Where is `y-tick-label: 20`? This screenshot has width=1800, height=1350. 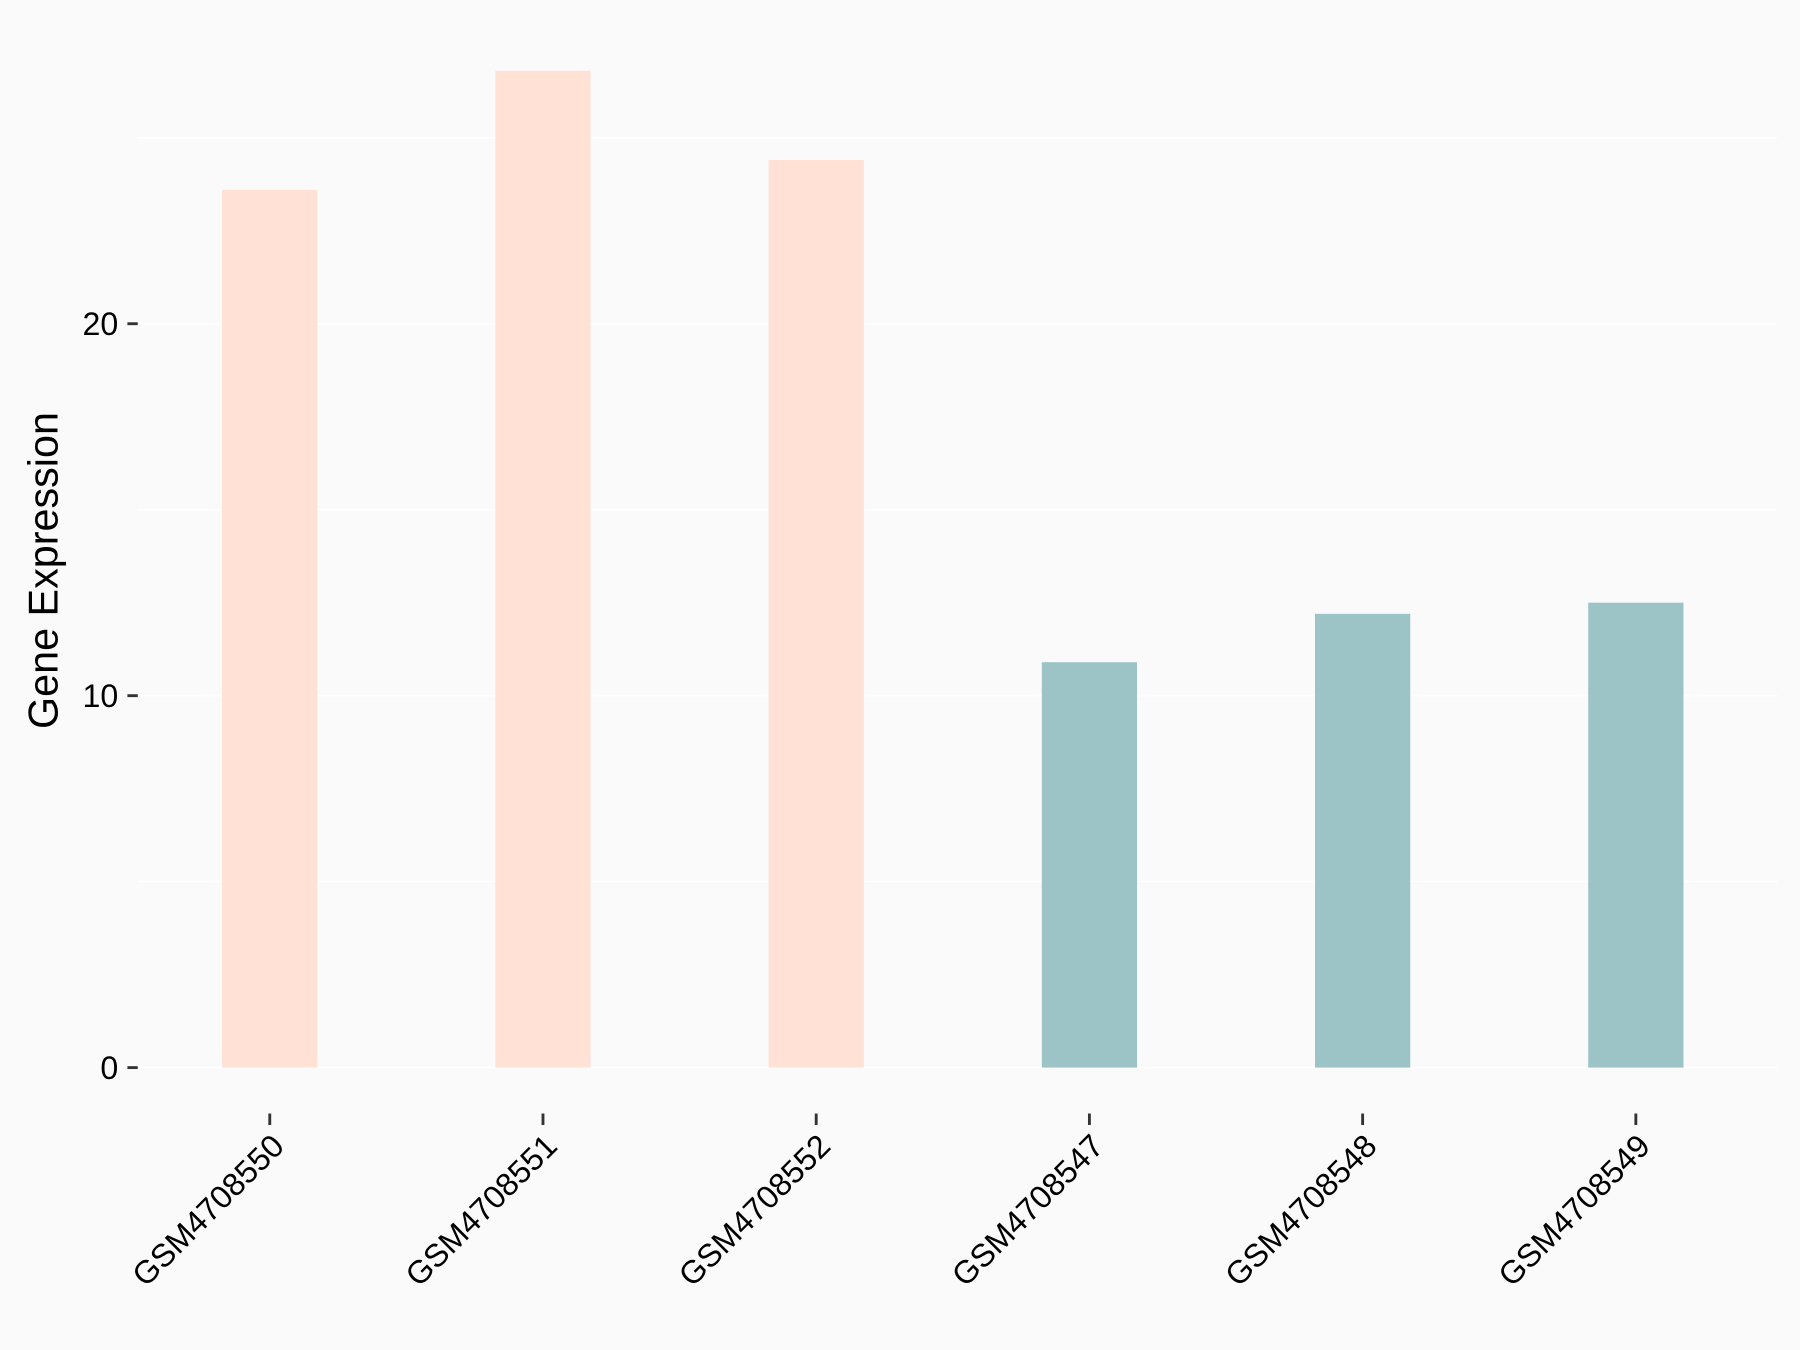 y-tick-label: 20 is located at coordinates (101, 324).